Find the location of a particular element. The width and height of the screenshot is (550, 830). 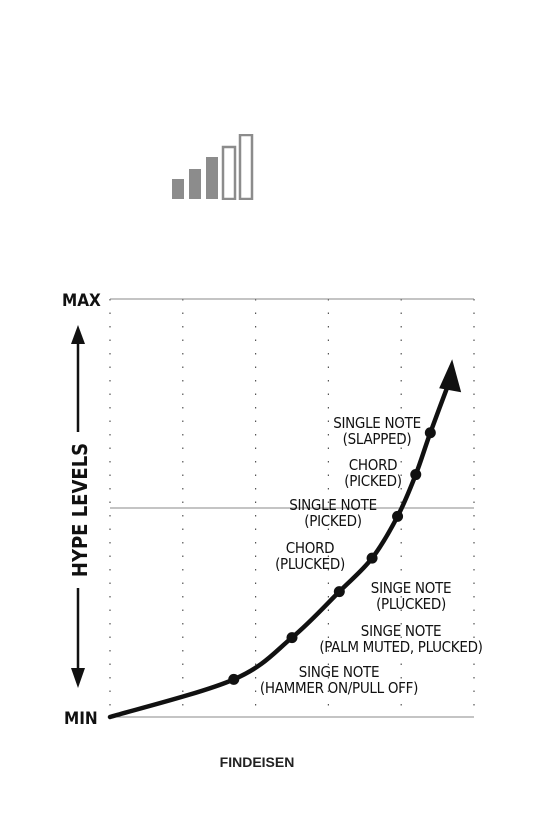

data-label-5-line-2: (PICKED) is located at coordinates (332, 521).